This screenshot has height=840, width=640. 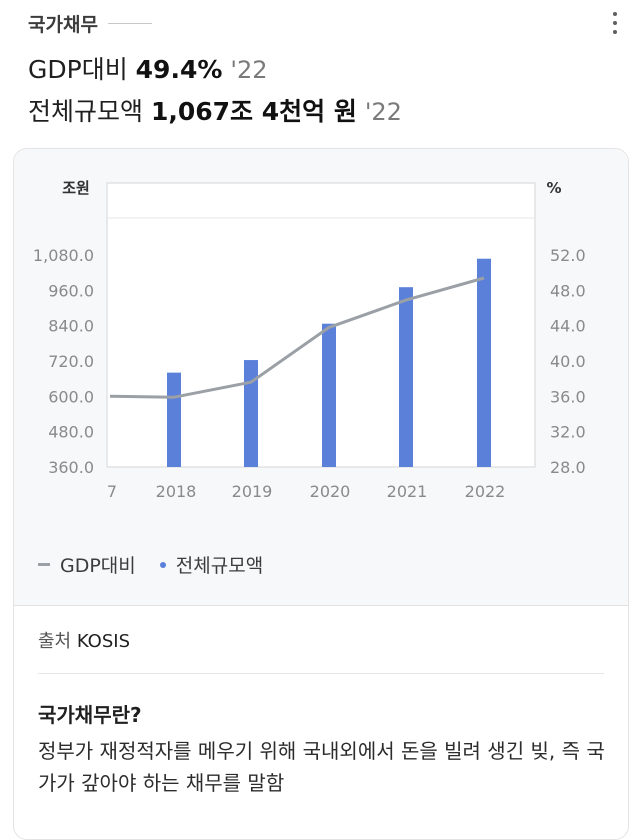 I want to click on right-tick-label: 32.0, so click(x=568, y=432).